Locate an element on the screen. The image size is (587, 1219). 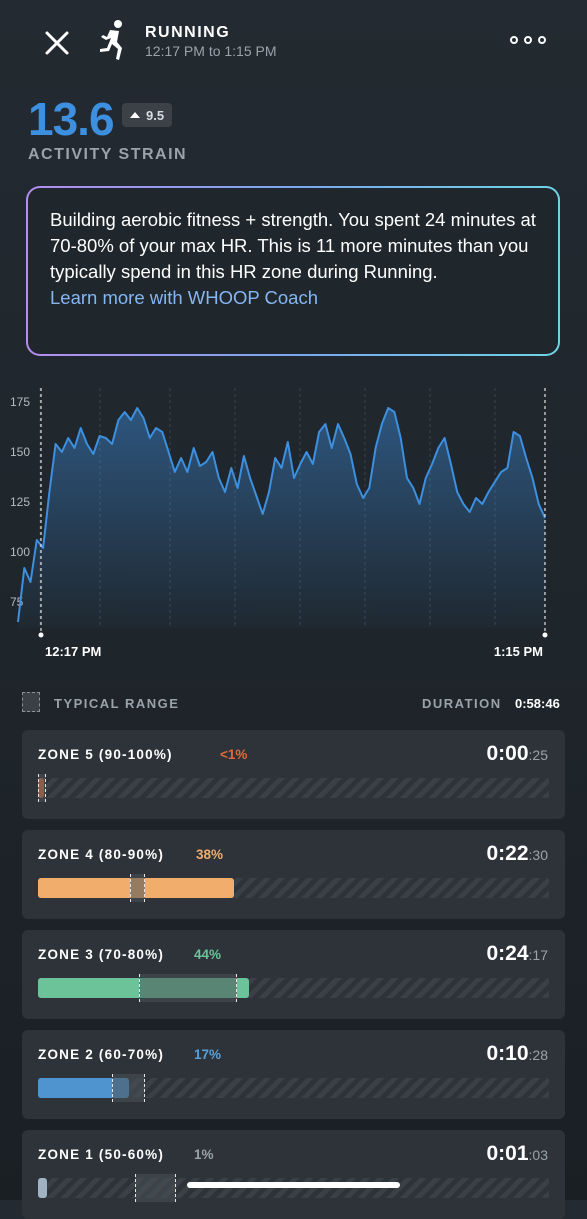
zone-card: ZONE 1 (50-60%) 1% 0:01:03 is located at coordinates (293, 1174).